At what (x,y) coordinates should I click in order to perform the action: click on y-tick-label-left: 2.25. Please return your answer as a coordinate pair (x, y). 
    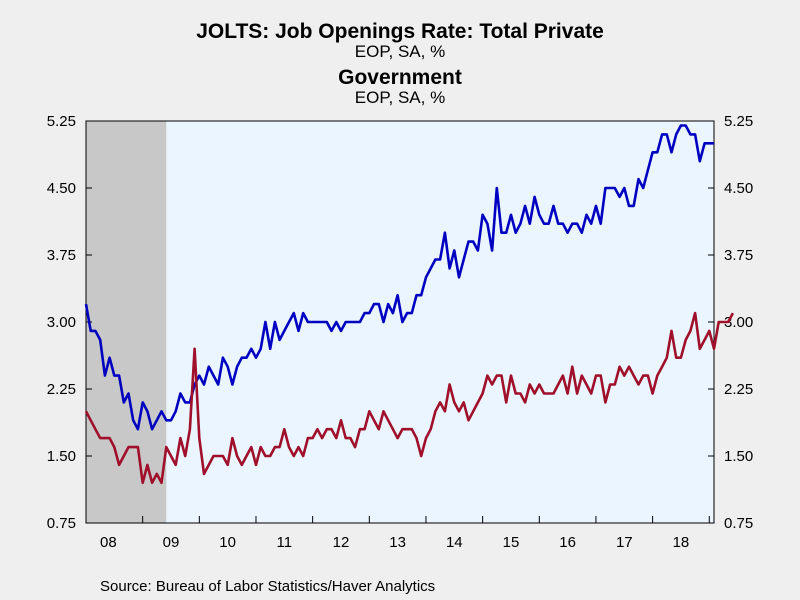
    Looking at the image, I should click on (61, 389).